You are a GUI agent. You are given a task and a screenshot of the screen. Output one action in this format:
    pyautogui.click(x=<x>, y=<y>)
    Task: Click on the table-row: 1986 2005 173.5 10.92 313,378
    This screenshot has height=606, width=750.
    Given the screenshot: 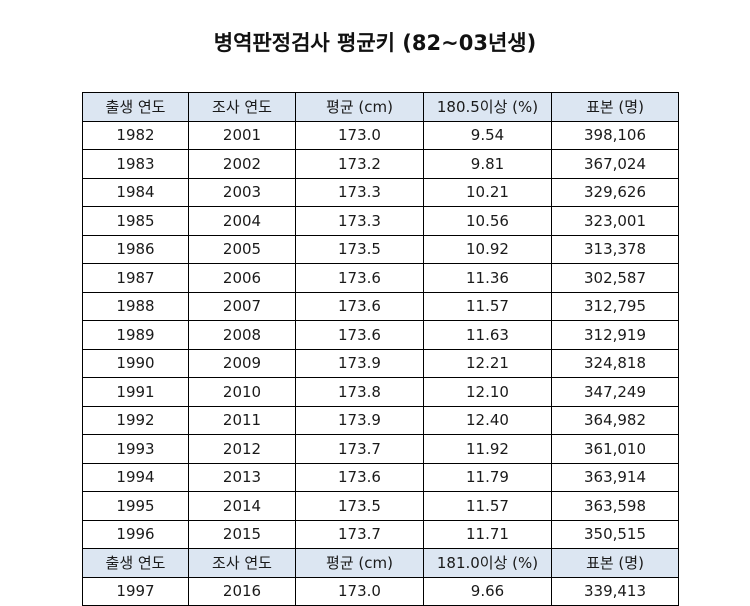 What is the action you would take?
    pyautogui.click(x=380, y=249)
    